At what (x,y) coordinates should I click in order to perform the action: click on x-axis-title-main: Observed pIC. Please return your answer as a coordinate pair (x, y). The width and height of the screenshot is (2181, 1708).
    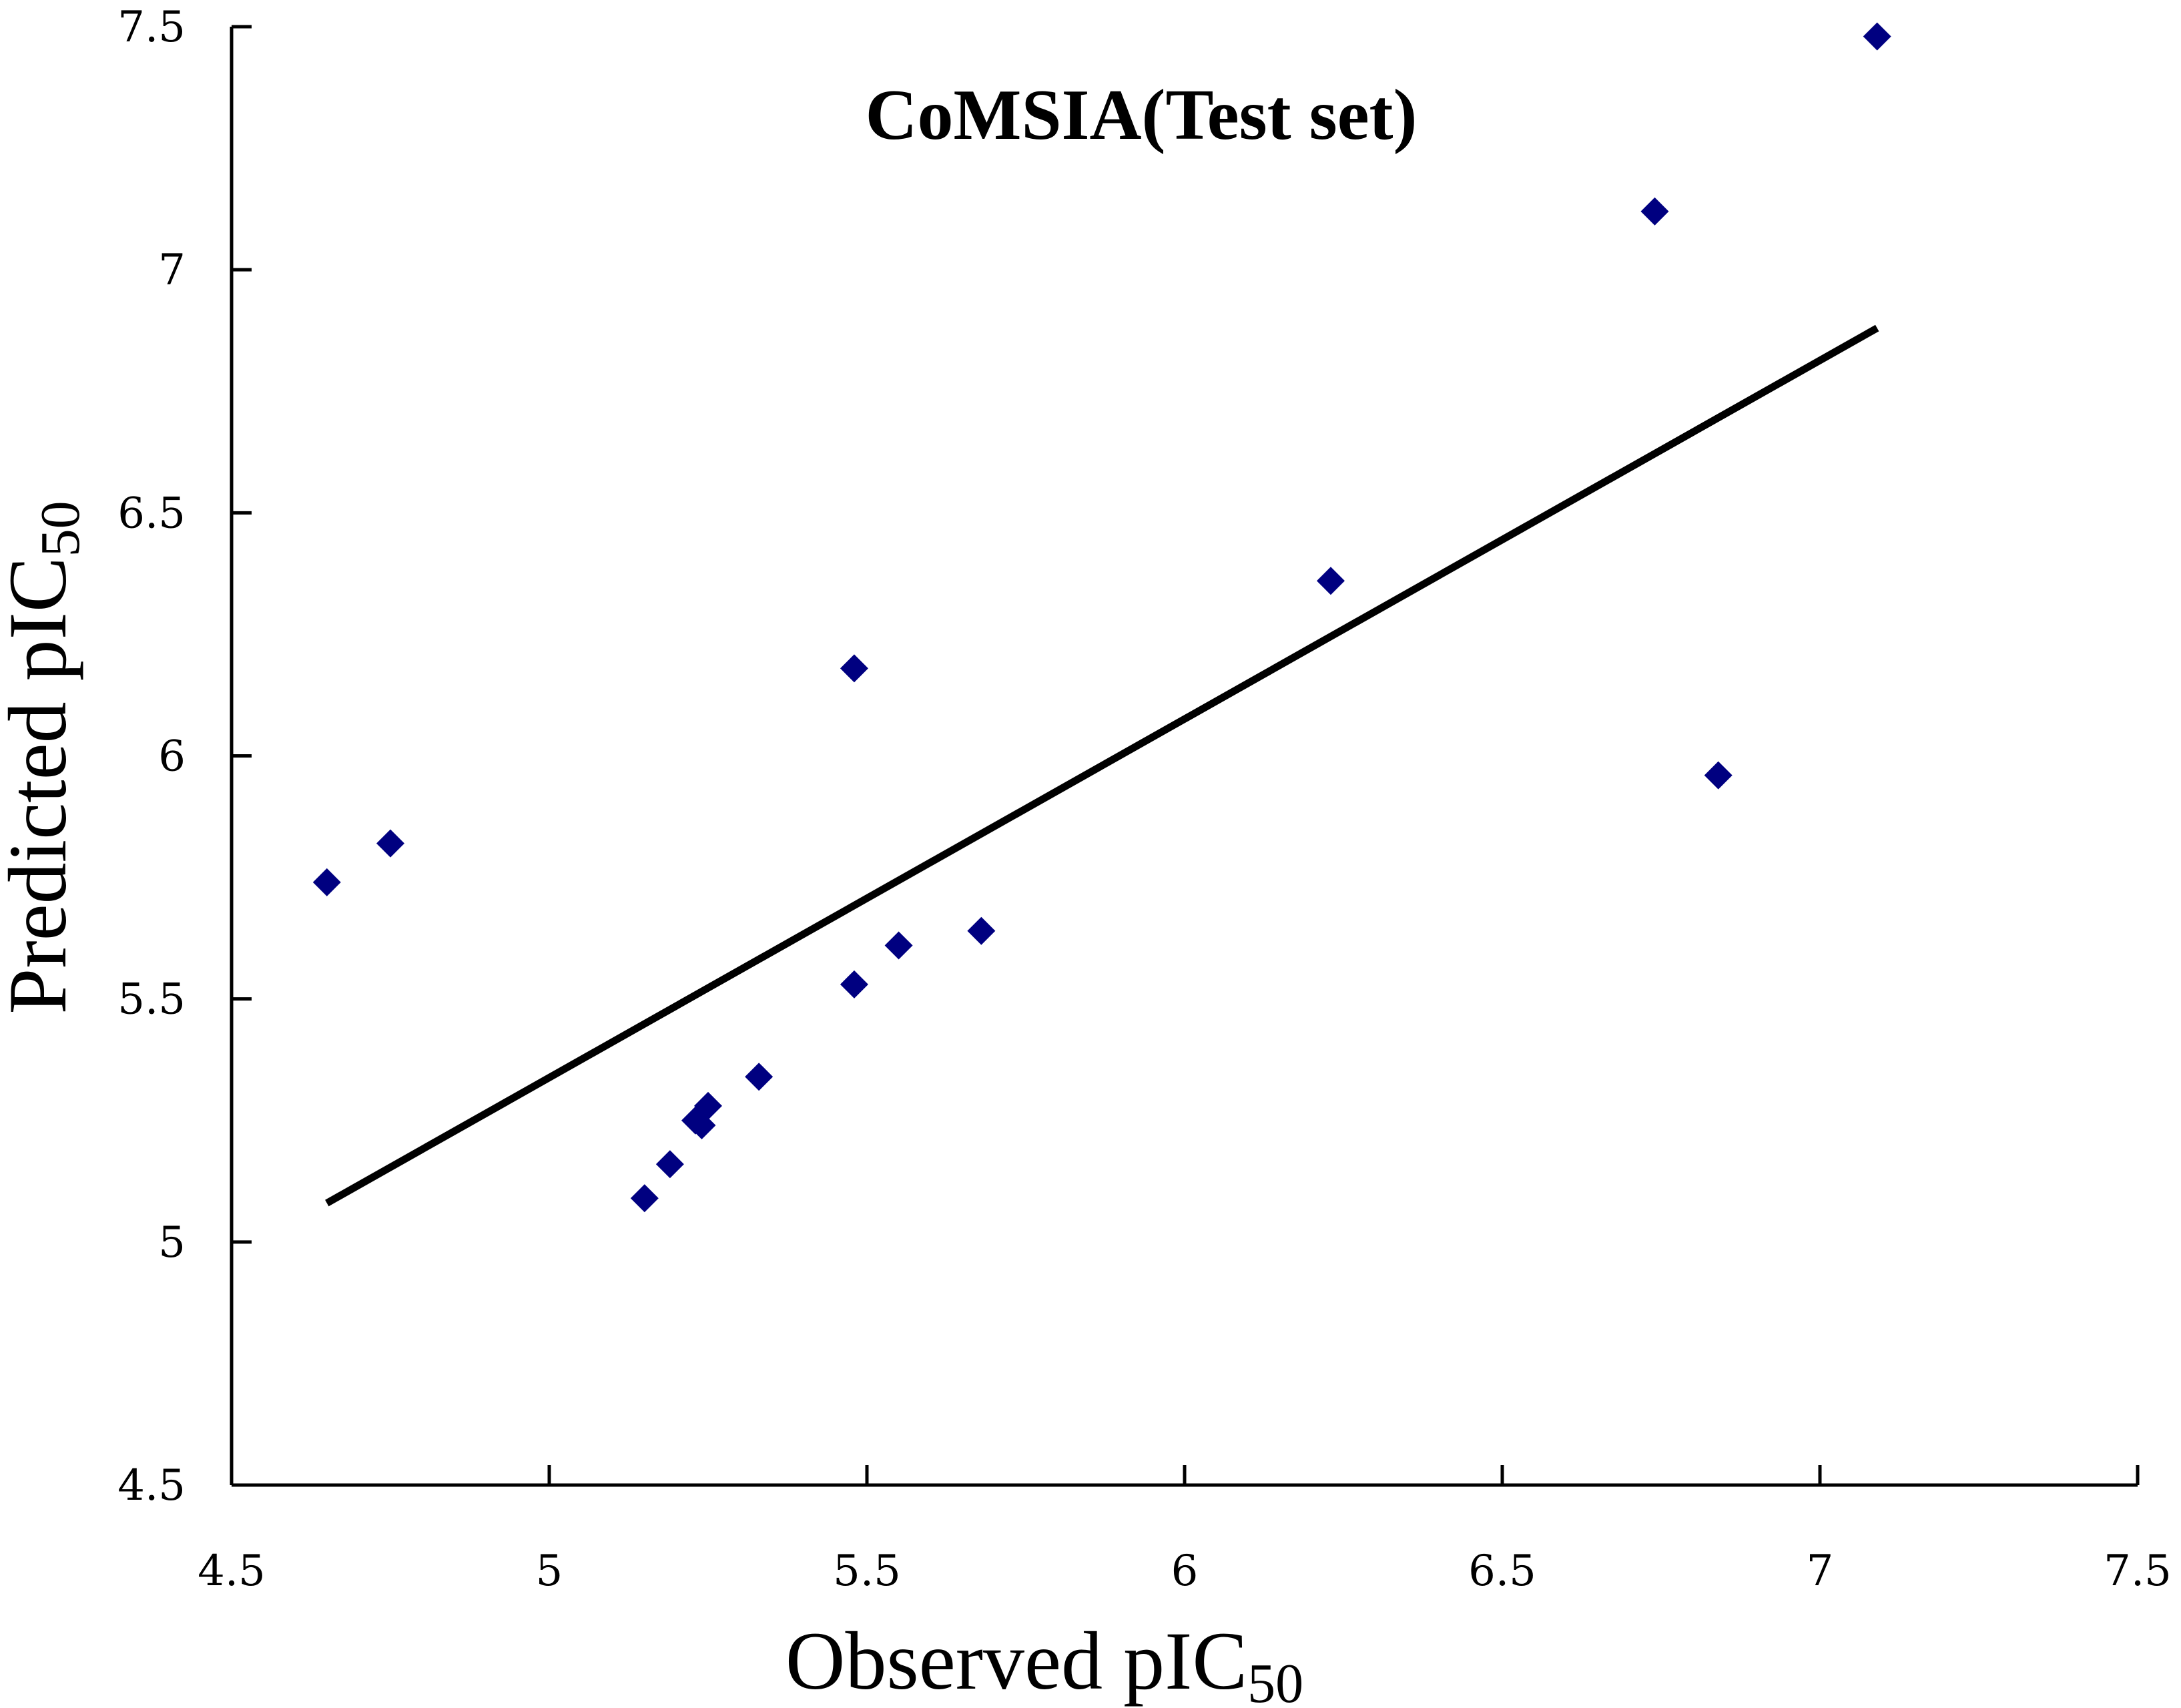
    Looking at the image, I should click on (1016, 1661).